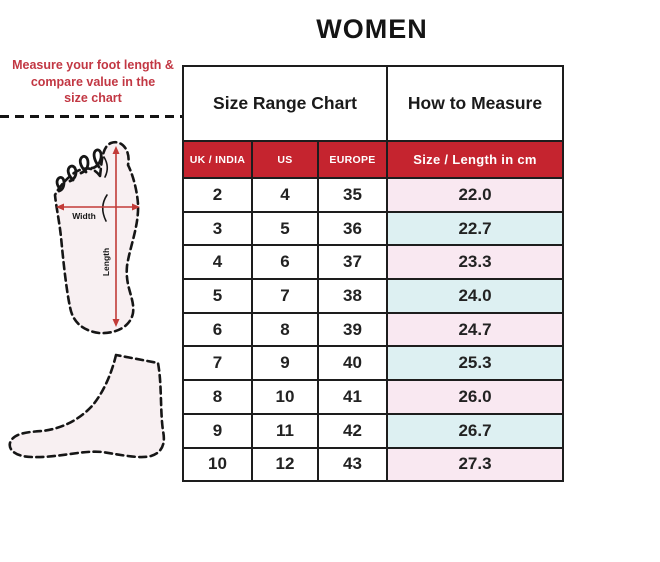 The image size is (660, 562). Describe the element at coordinates (217, 228) in the screenshot. I see `cell-uk: 3` at that location.